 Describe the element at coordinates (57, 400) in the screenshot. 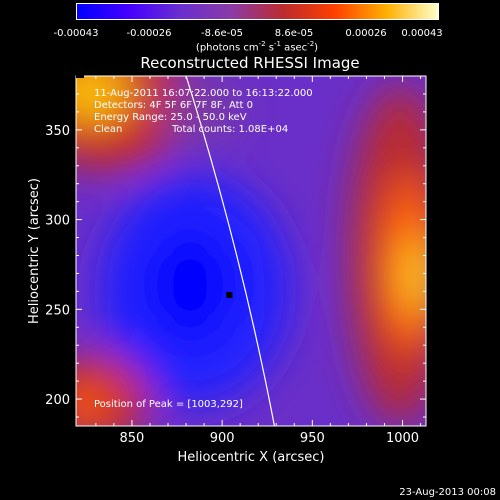

I see `y-tick-label: 200` at that location.